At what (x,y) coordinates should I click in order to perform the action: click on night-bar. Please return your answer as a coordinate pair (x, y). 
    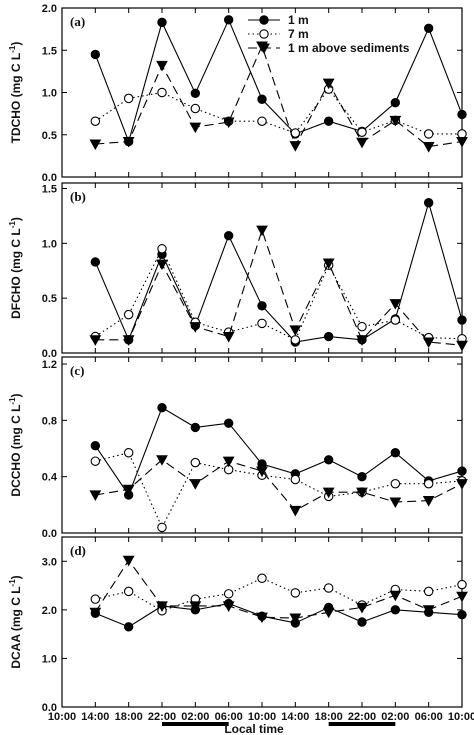
    Looking at the image, I should click on (195, 724).